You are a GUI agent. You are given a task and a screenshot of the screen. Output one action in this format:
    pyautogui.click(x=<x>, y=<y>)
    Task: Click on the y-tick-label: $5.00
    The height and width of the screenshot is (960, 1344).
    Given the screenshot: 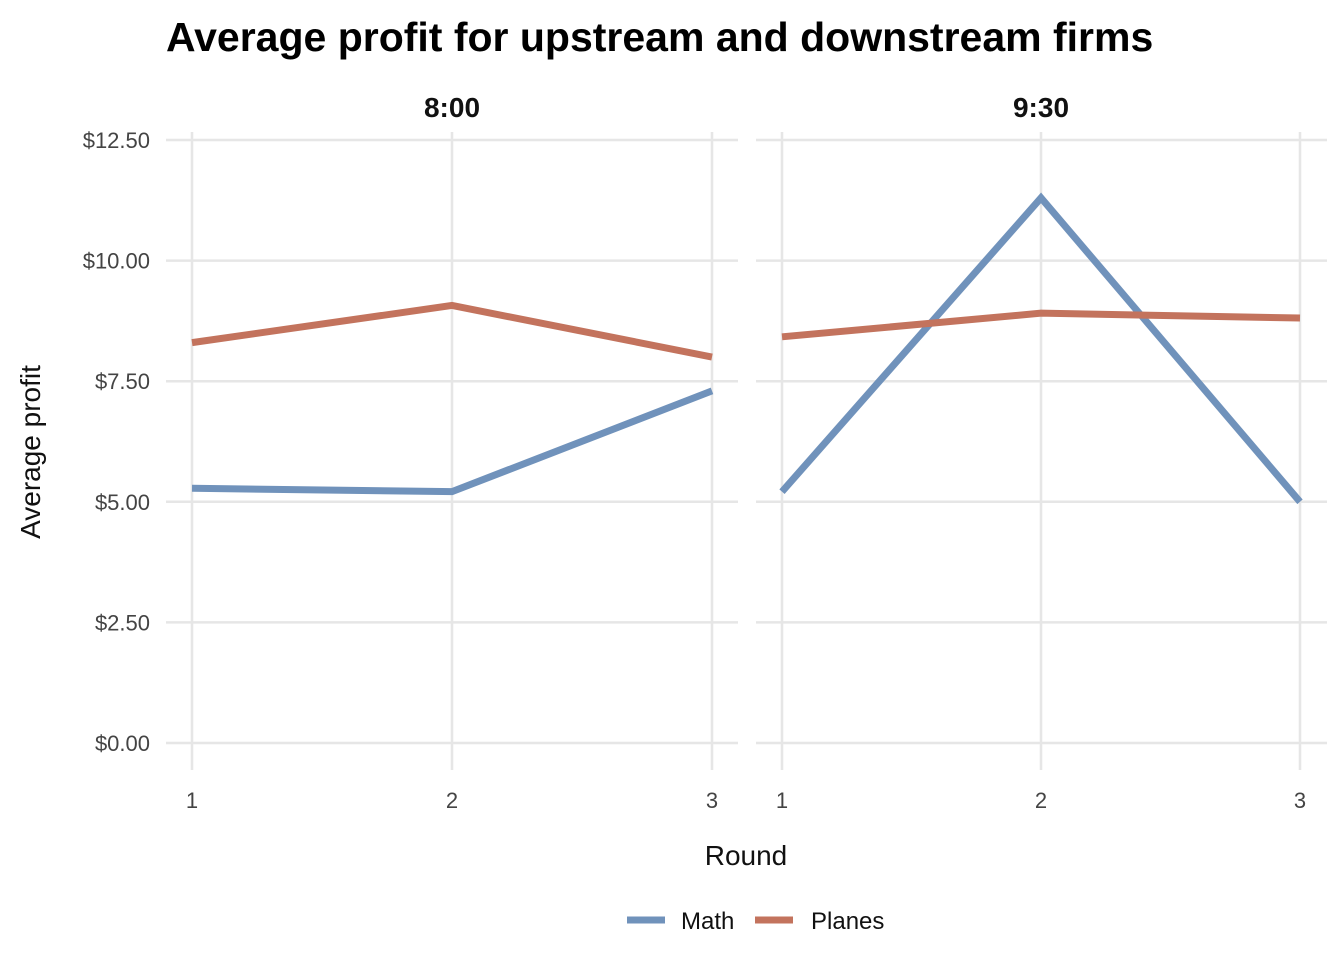 What is the action you would take?
    pyautogui.click(x=122, y=502)
    